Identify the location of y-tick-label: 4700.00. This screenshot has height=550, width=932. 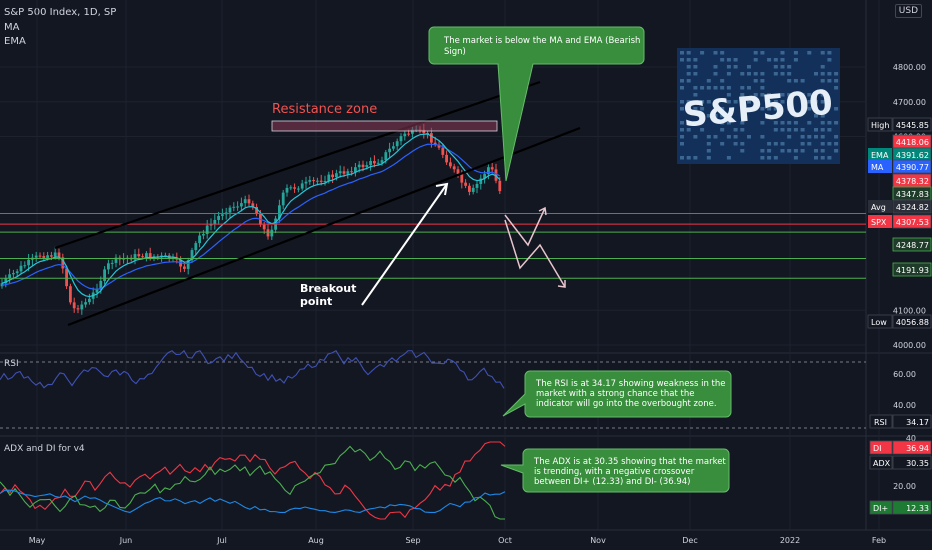
(909, 102).